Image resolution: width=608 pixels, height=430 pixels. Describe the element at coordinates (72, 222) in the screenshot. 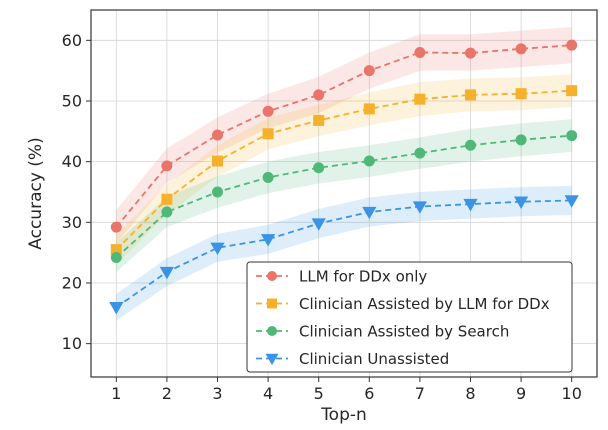

I see `y-tick-label: 30` at that location.